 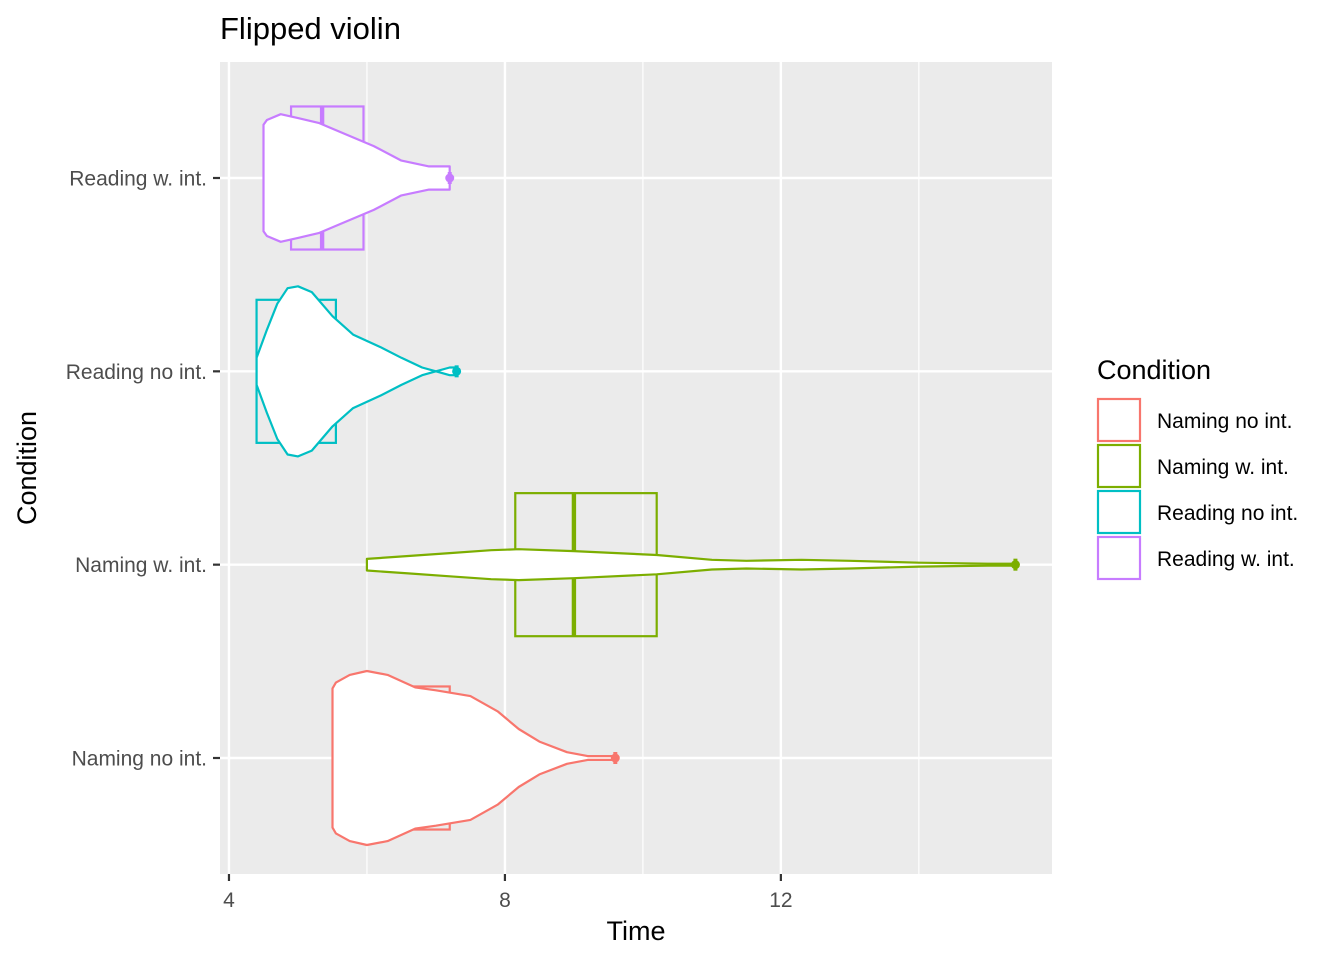 What do you see at coordinates (27, 468) in the screenshot?
I see `y-axis-title: Condition` at bounding box center [27, 468].